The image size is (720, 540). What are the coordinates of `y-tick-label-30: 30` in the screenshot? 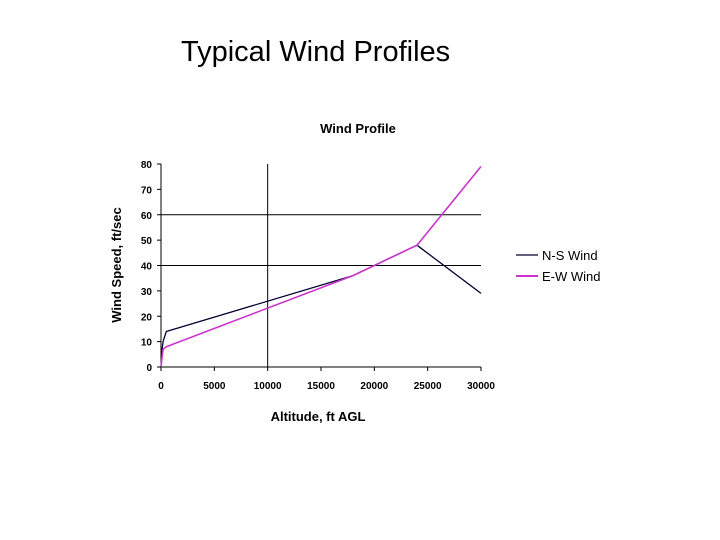 It's located at (147, 292).